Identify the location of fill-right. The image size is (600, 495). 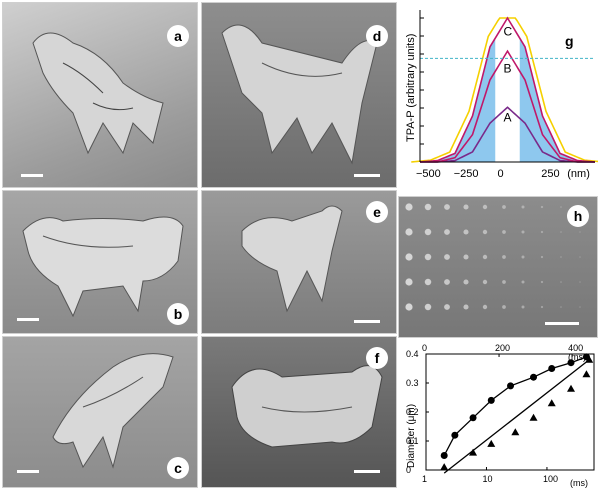
(557, 100).